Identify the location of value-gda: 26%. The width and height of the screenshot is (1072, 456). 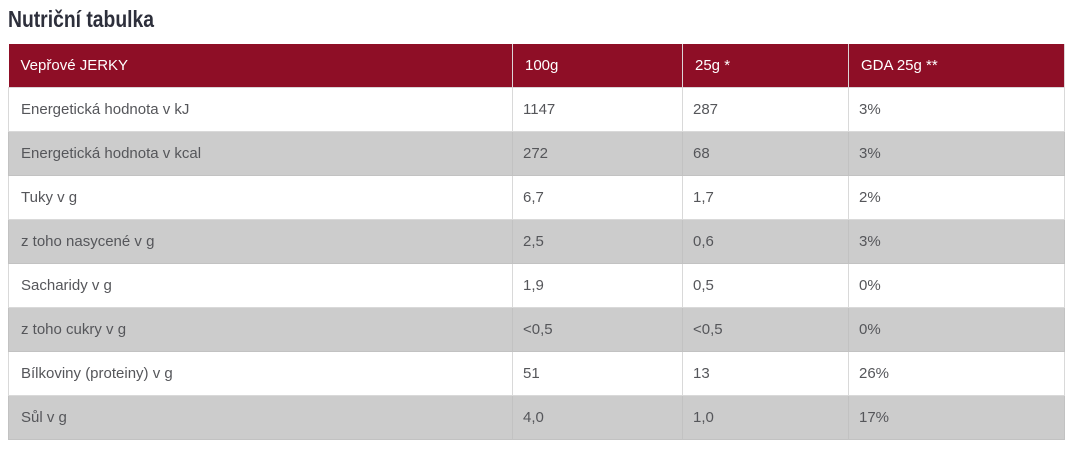
(956, 373).